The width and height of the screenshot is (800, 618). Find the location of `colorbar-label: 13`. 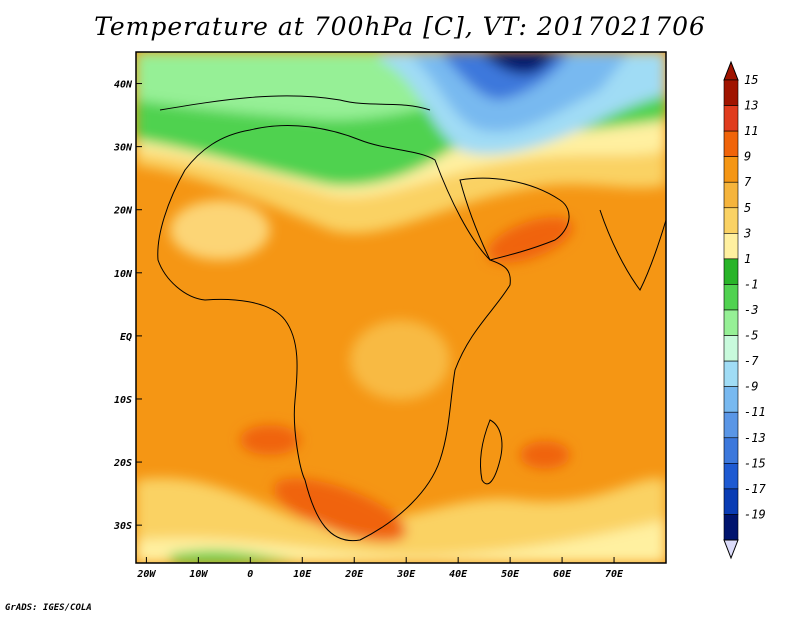

colorbar-label: 13 is located at coordinates (751, 106).